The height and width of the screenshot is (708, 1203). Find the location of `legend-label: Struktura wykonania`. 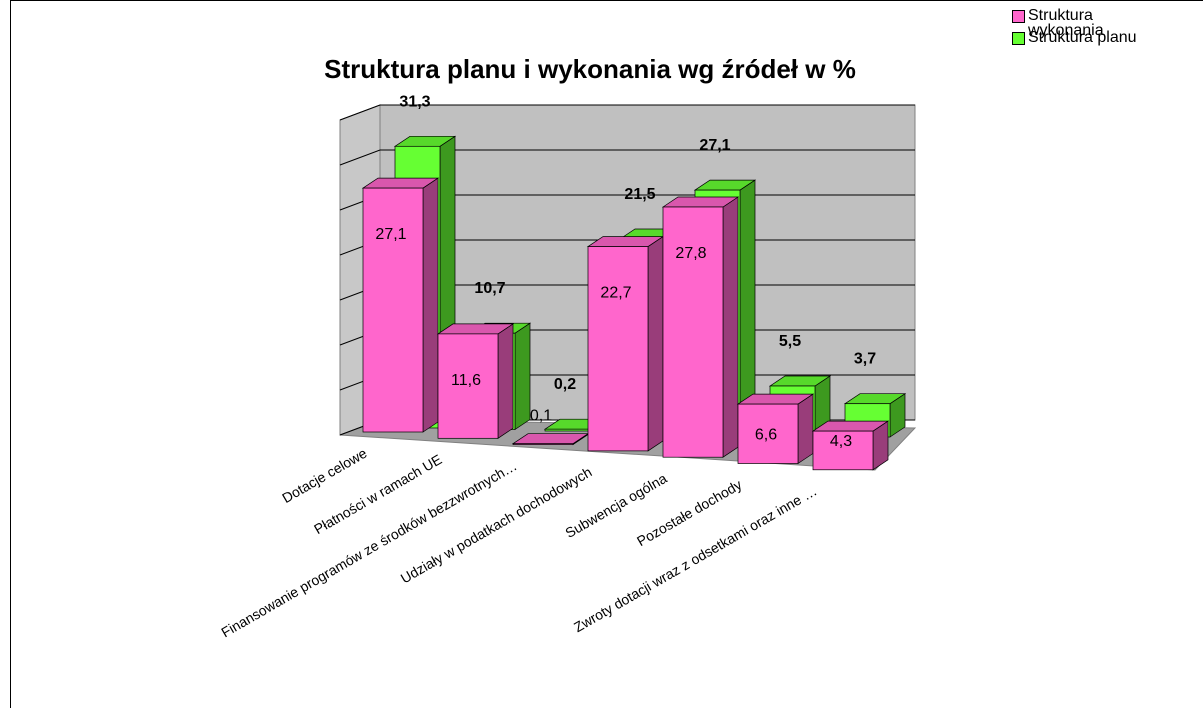

legend-label: Struktura wykonania is located at coordinates (1066, 23).